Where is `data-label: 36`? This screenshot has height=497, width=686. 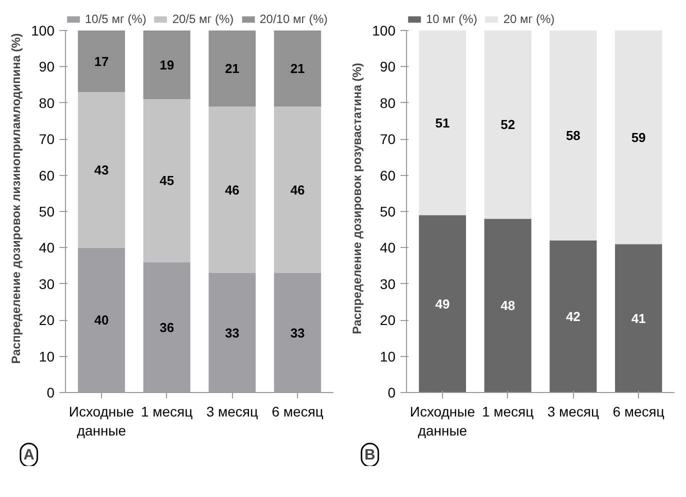 data-label: 36 is located at coordinates (167, 327).